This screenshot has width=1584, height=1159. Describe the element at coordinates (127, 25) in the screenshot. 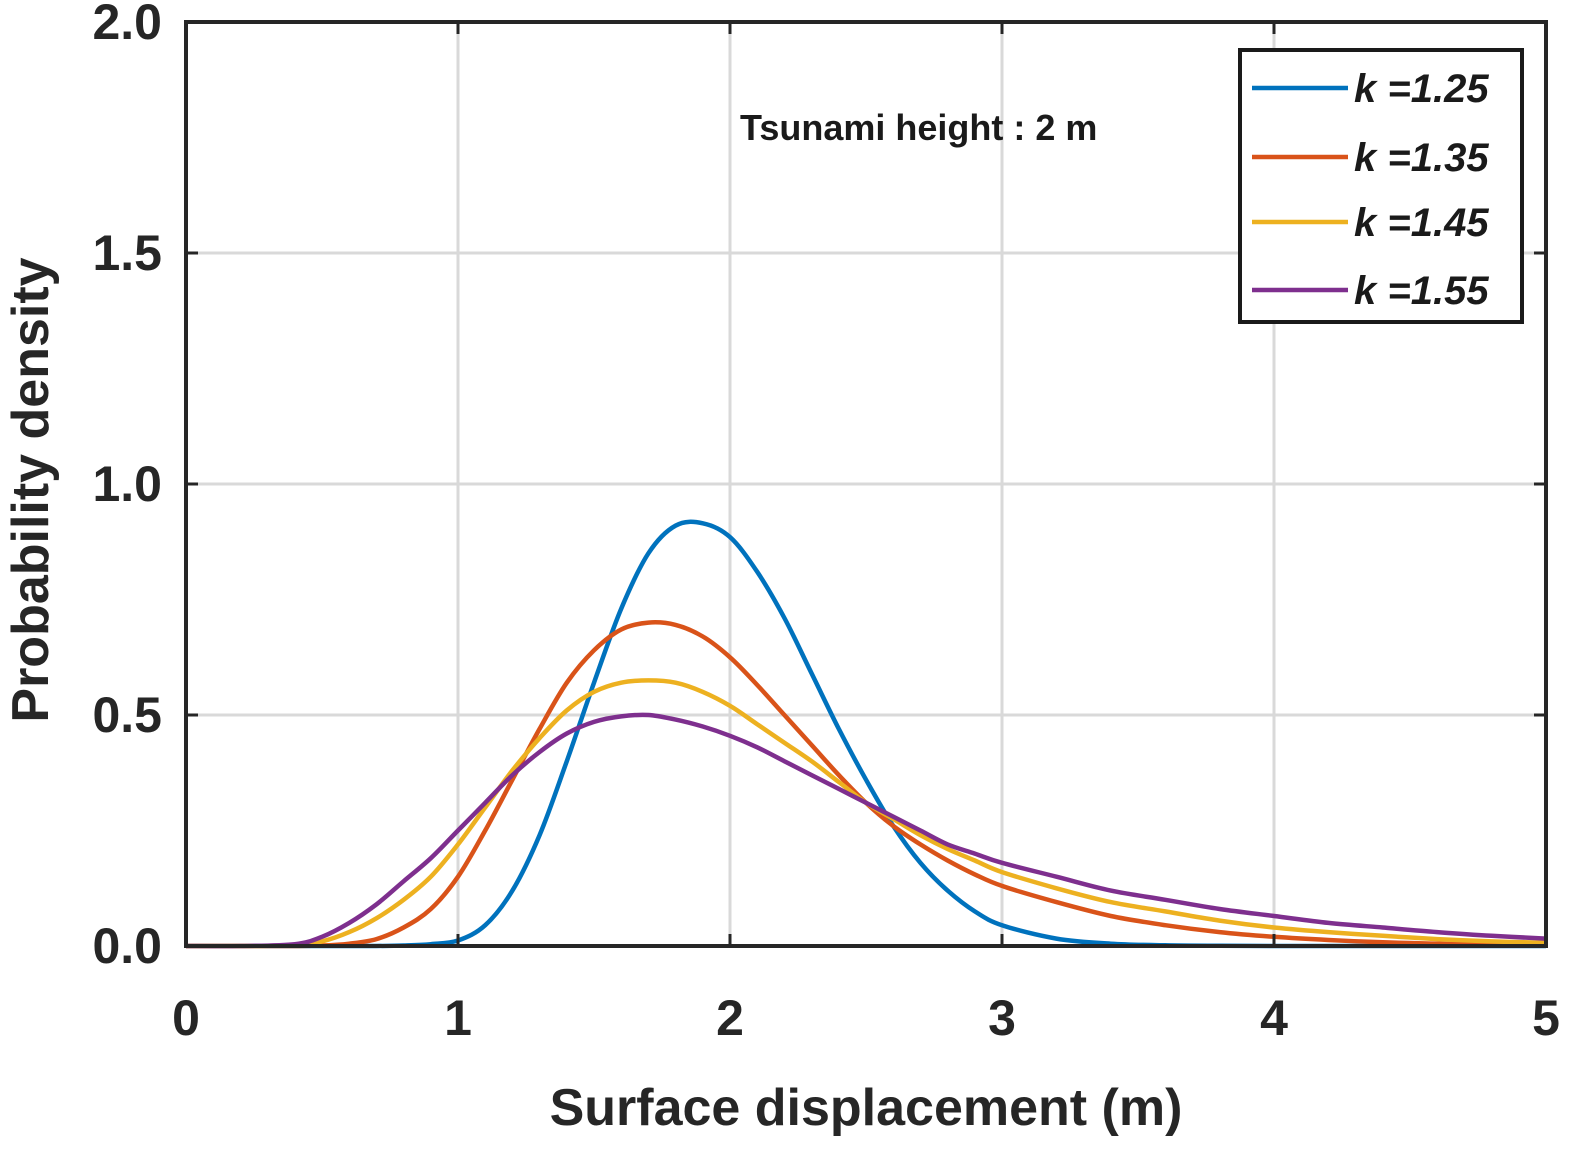

I see `y-tick-label: 2.0` at that location.